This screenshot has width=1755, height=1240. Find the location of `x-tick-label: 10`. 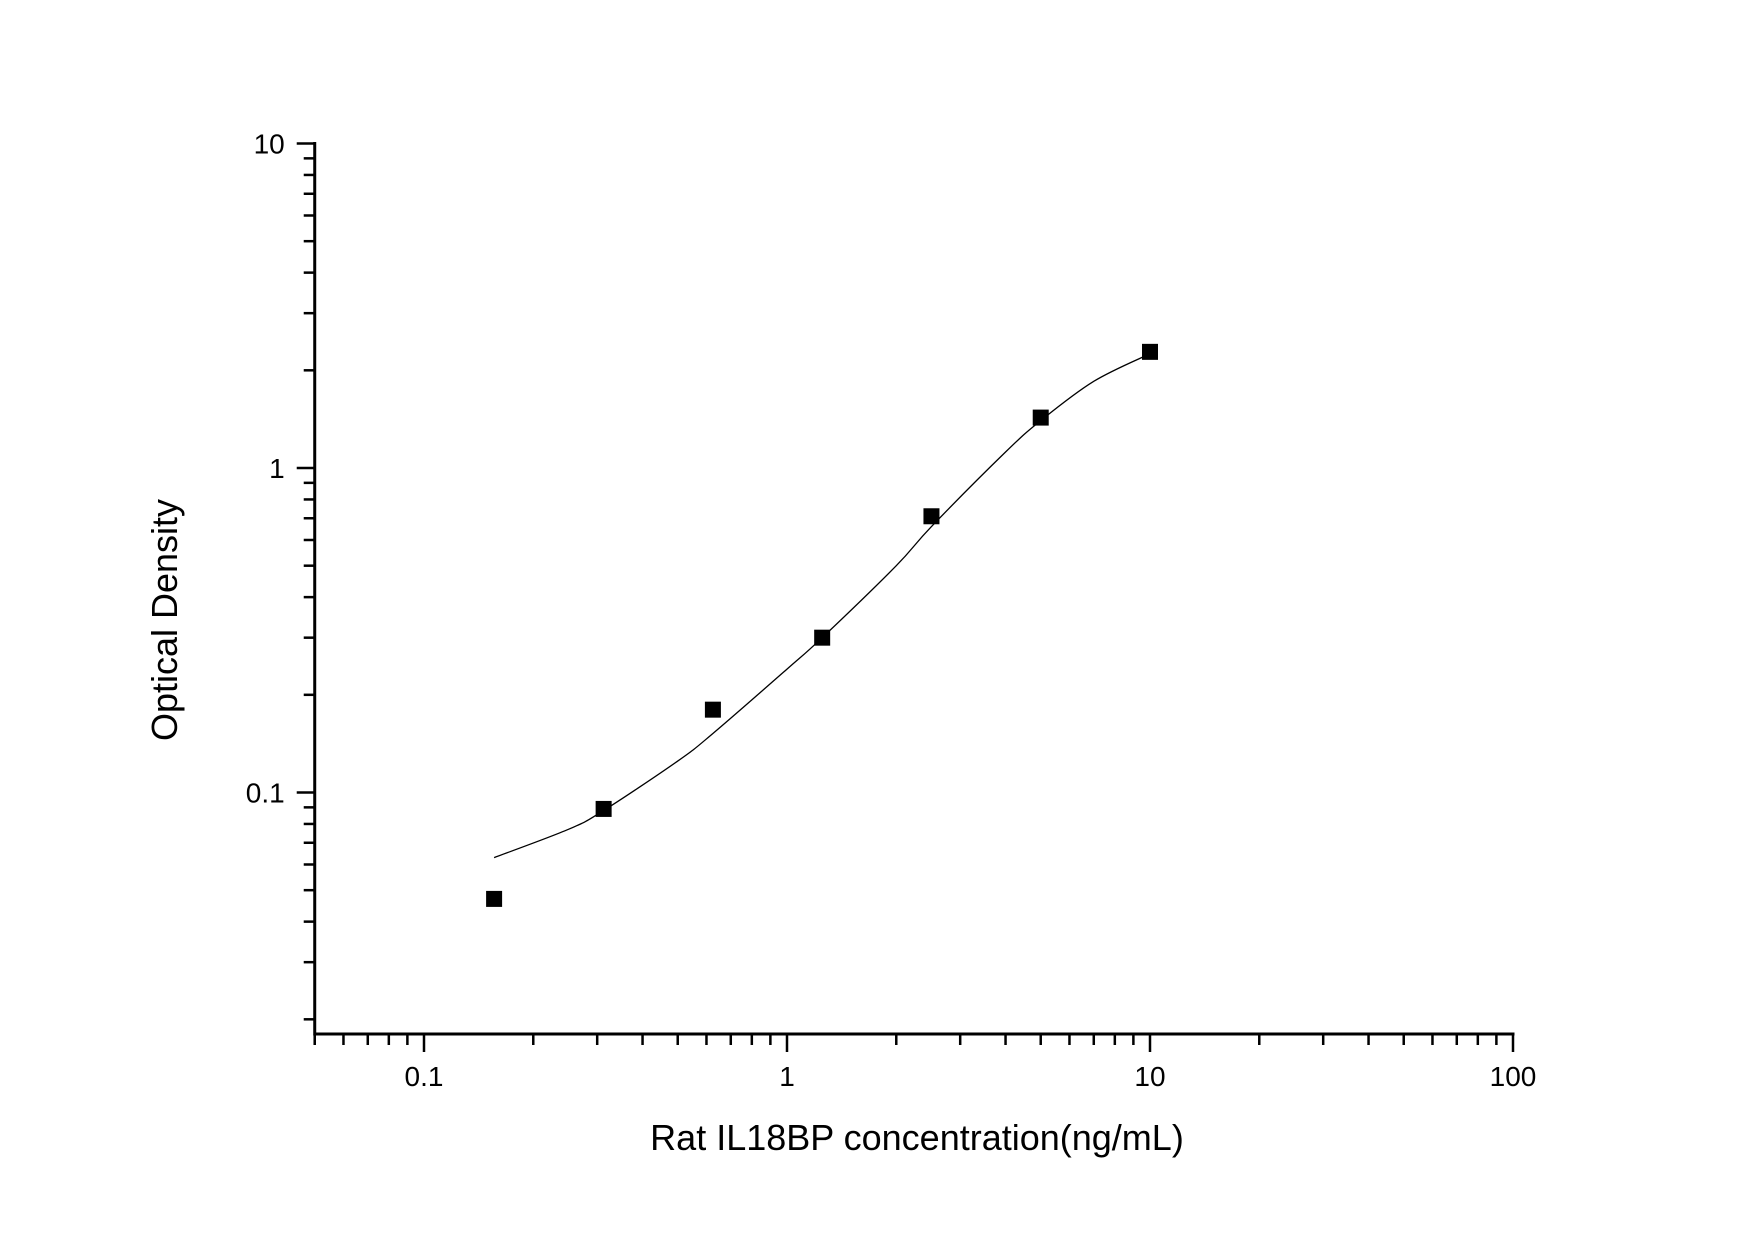

x-tick-label: 10 is located at coordinates (1149, 1076).